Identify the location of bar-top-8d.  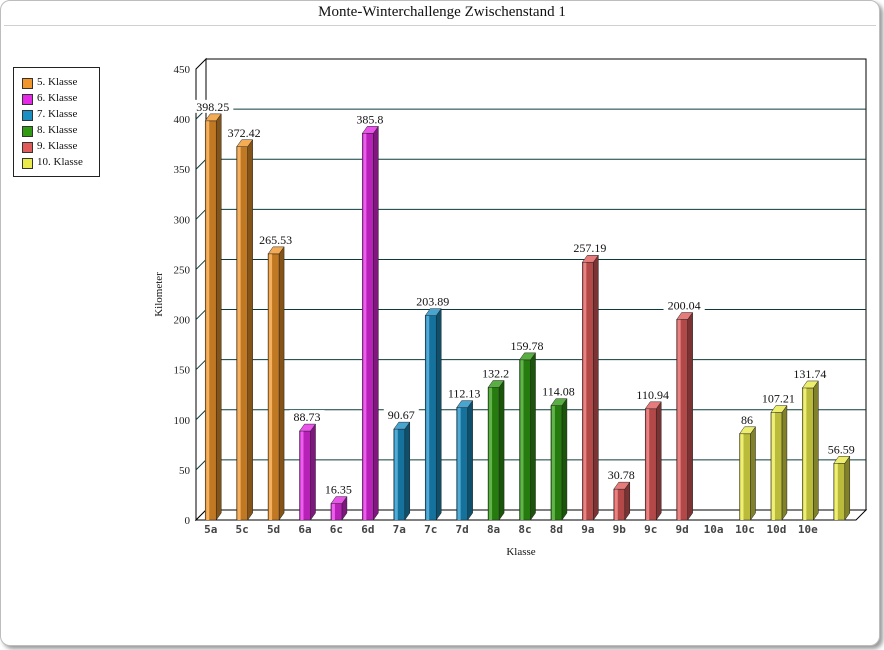
(559, 402).